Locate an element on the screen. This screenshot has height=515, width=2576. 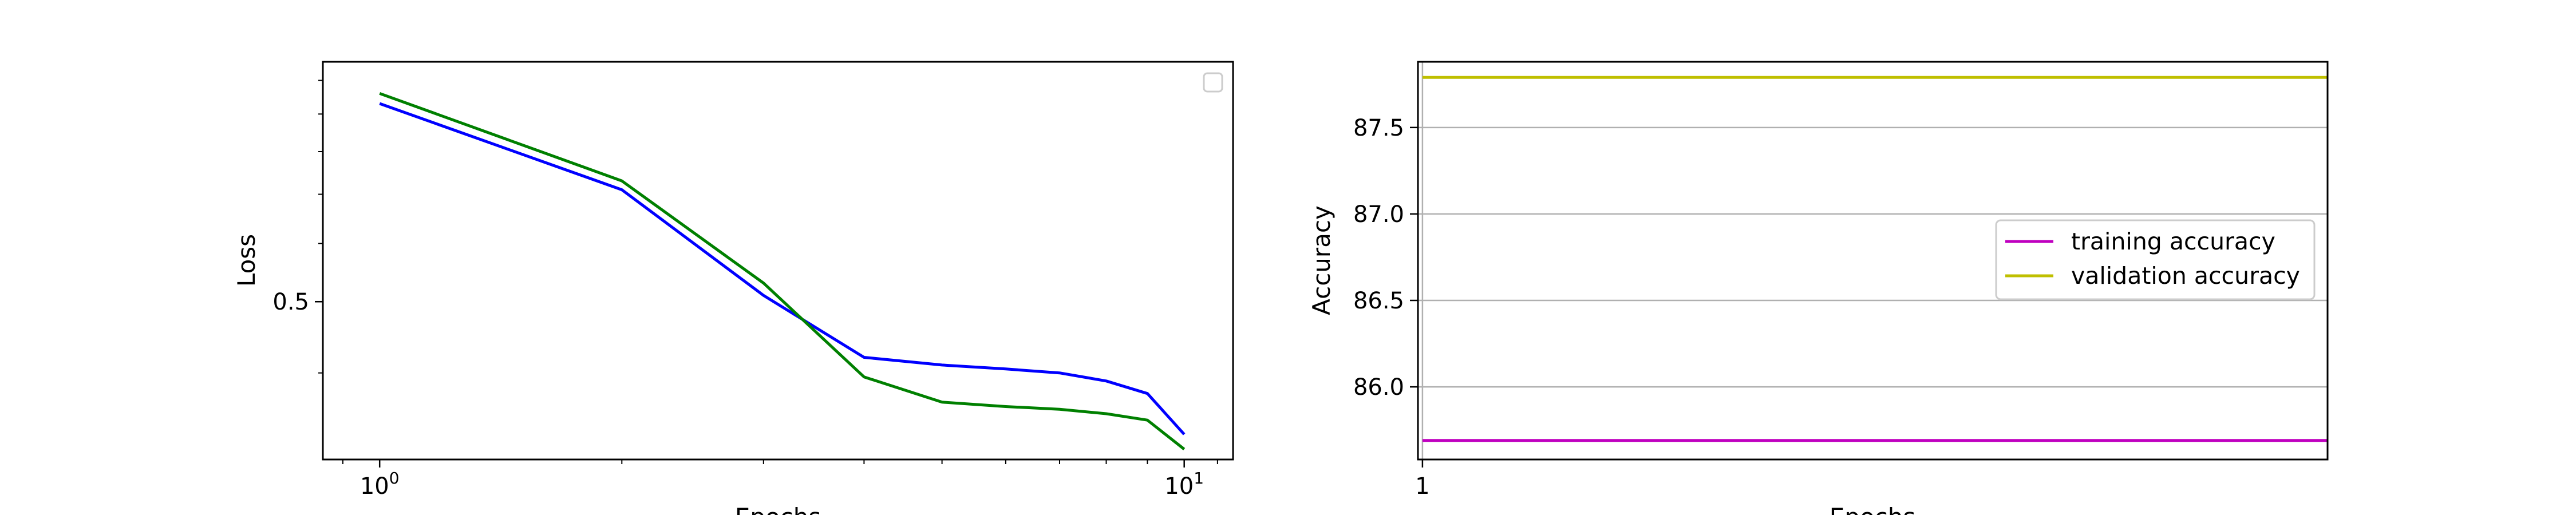
accuracy-y-tick-label-3: 87.5 is located at coordinates (1378, 128).